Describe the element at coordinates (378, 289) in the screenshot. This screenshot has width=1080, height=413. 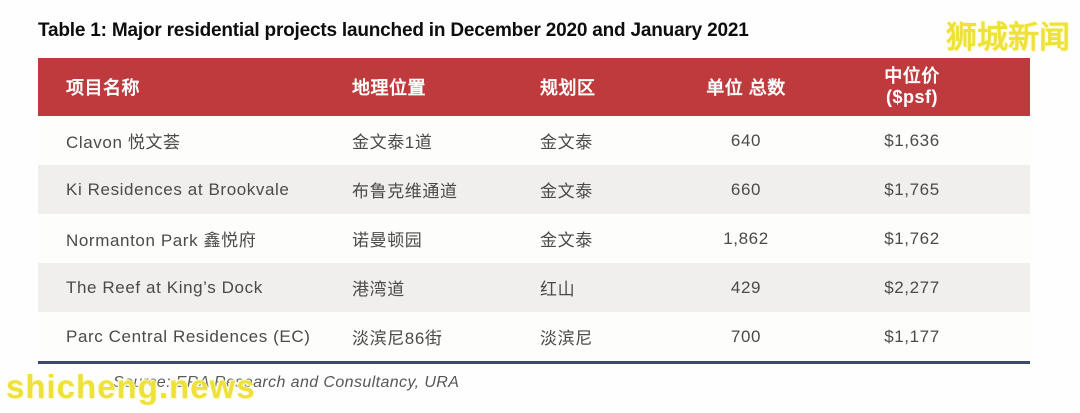
I see `cell-location: 港湾道` at that location.